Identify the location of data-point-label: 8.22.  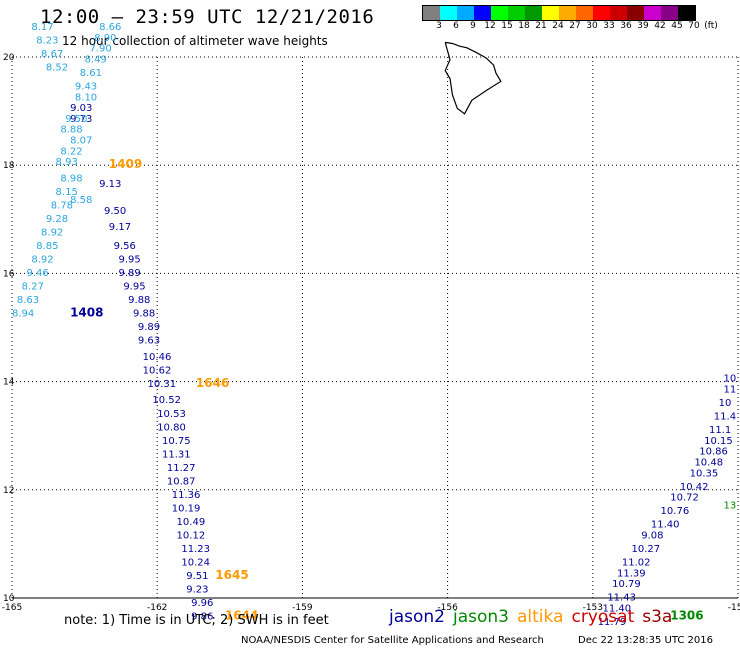
(71, 151).